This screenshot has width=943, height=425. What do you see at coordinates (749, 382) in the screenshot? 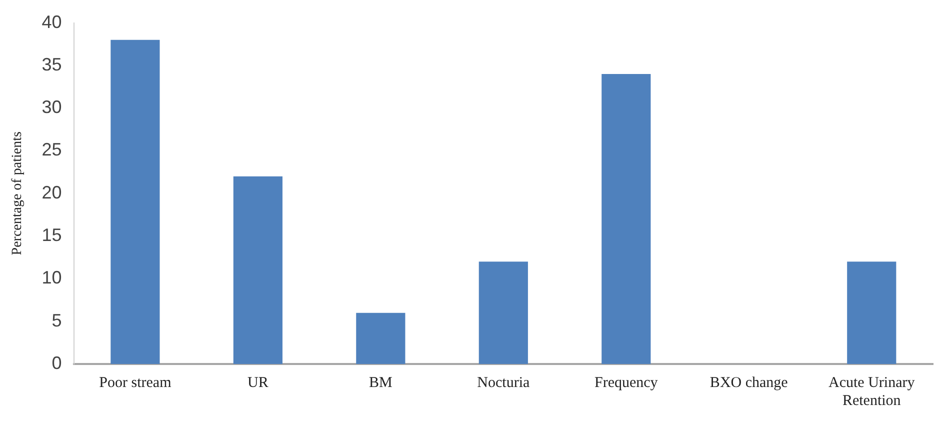
I see `x-tick-label: BXO change` at bounding box center [749, 382].